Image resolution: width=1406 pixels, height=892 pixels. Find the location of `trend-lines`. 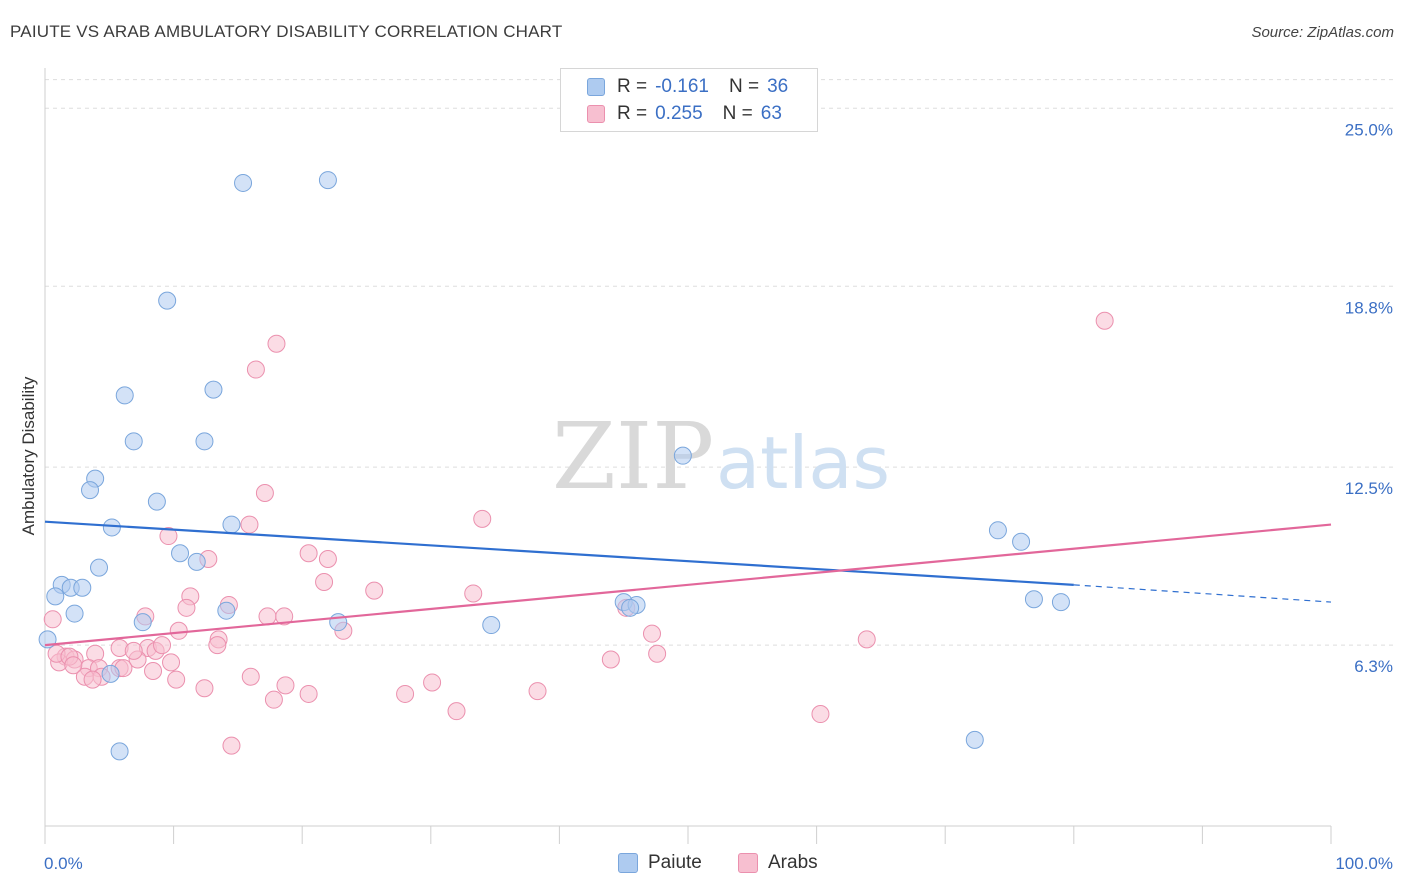

trend-lines is located at coordinates (688, 583).